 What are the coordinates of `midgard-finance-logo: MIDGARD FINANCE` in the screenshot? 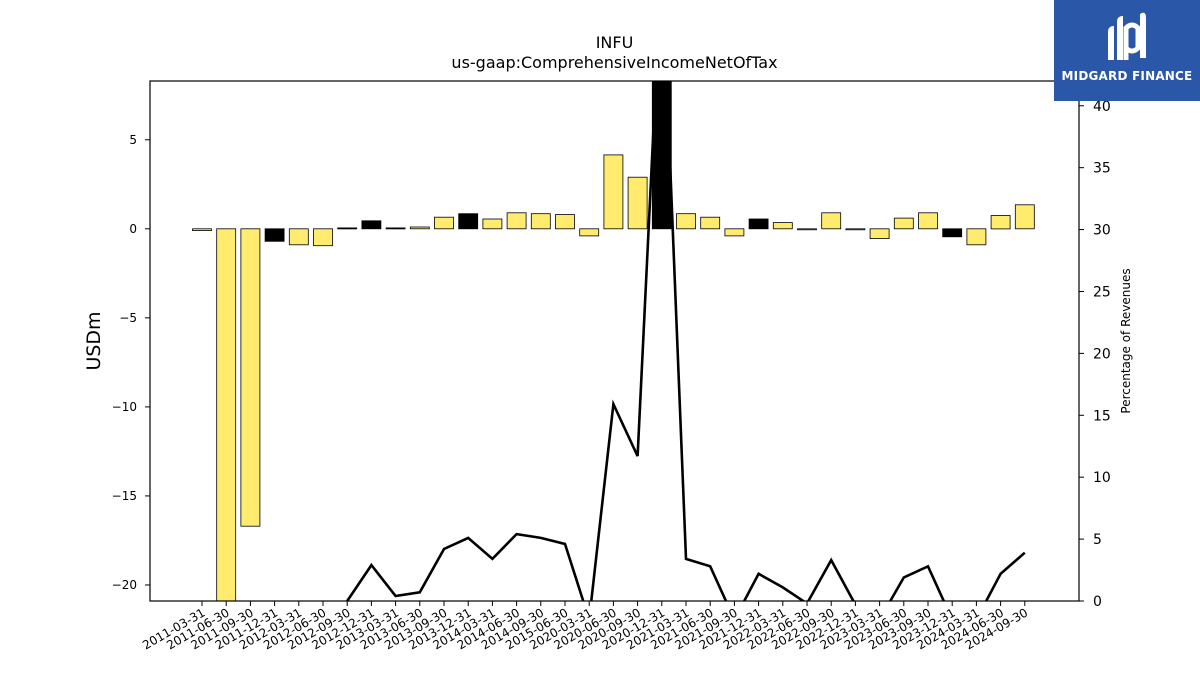 It's located at (1127, 50).